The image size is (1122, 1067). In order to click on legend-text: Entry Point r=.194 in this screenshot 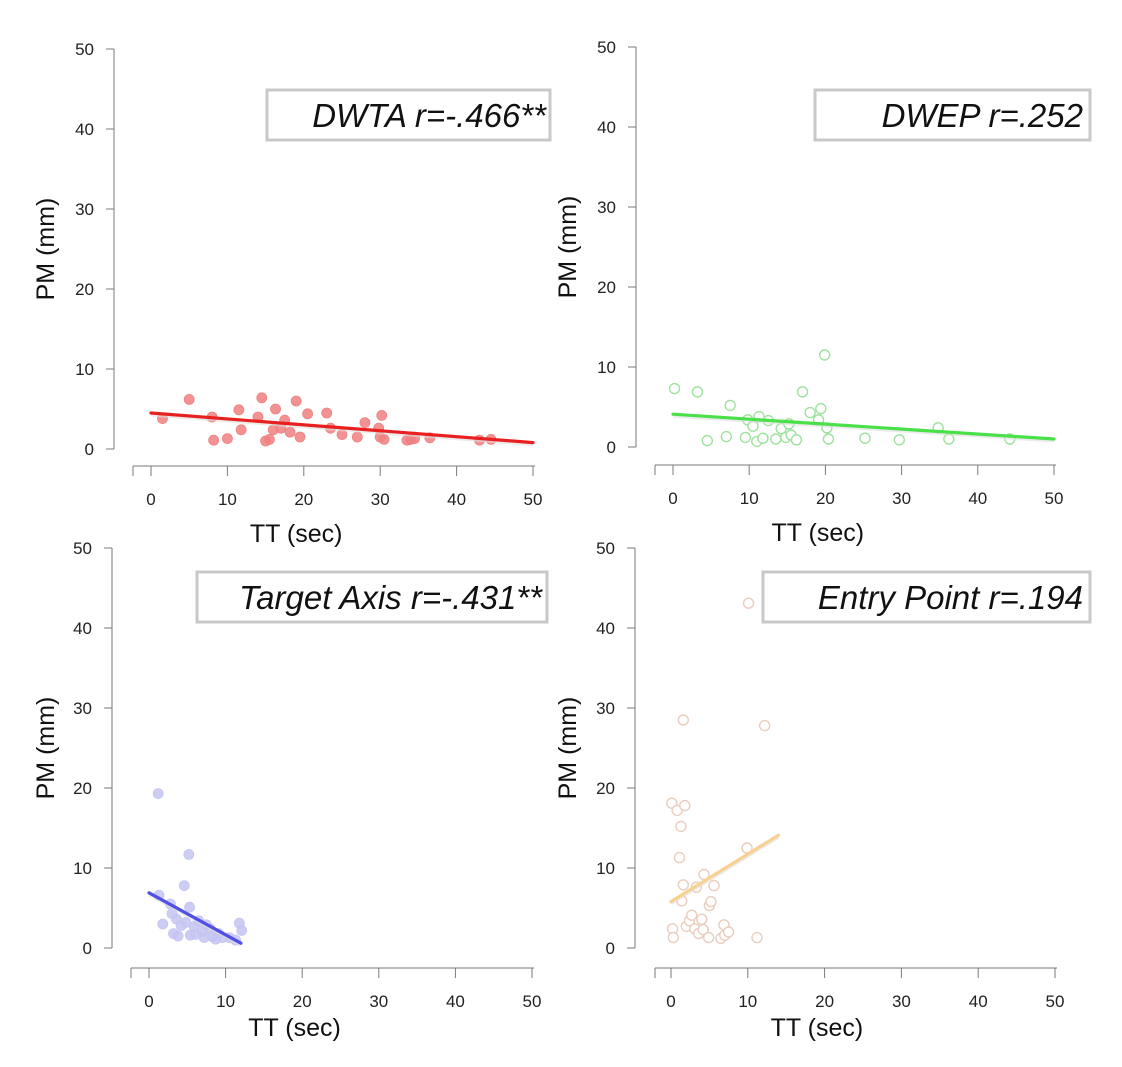, I will do `click(950, 597)`.